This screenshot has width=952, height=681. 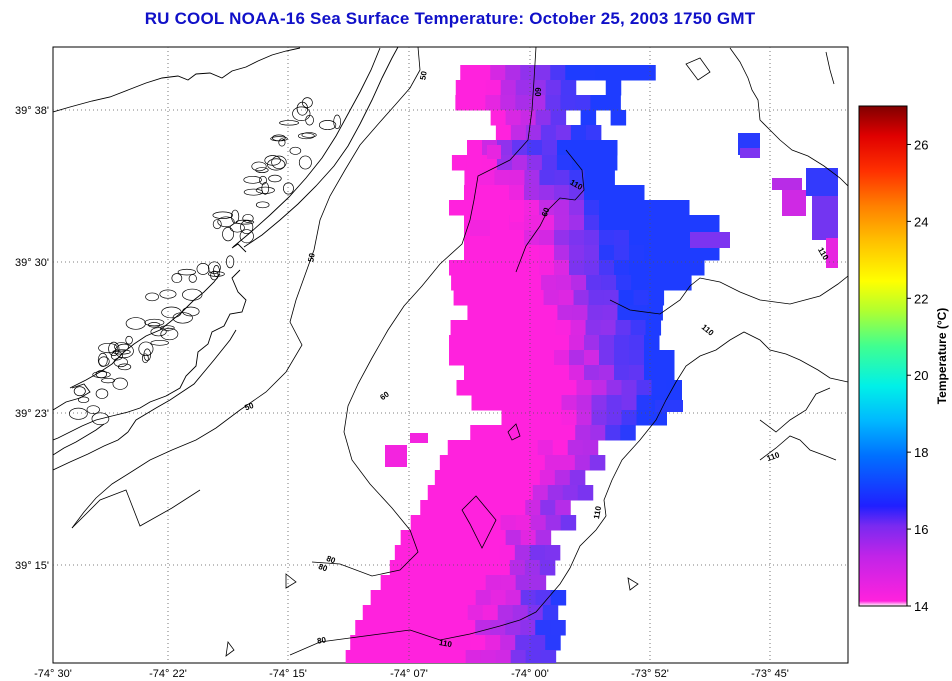 I want to click on contour-label: 110, so click(x=774, y=456).